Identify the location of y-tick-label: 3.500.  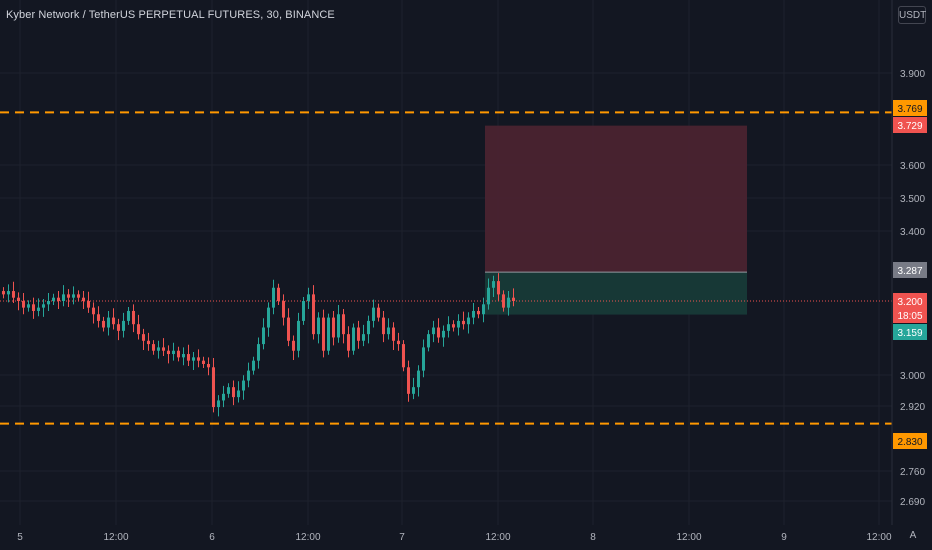
(912, 199).